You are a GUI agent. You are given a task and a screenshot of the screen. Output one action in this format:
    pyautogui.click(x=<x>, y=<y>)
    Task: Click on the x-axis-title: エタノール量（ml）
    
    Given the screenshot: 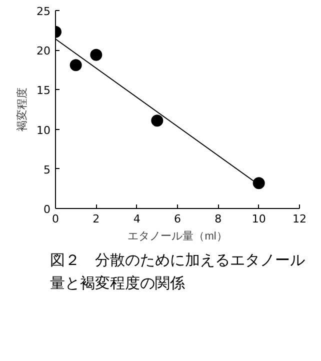 What is the action you would take?
    pyautogui.click(x=178, y=236)
    